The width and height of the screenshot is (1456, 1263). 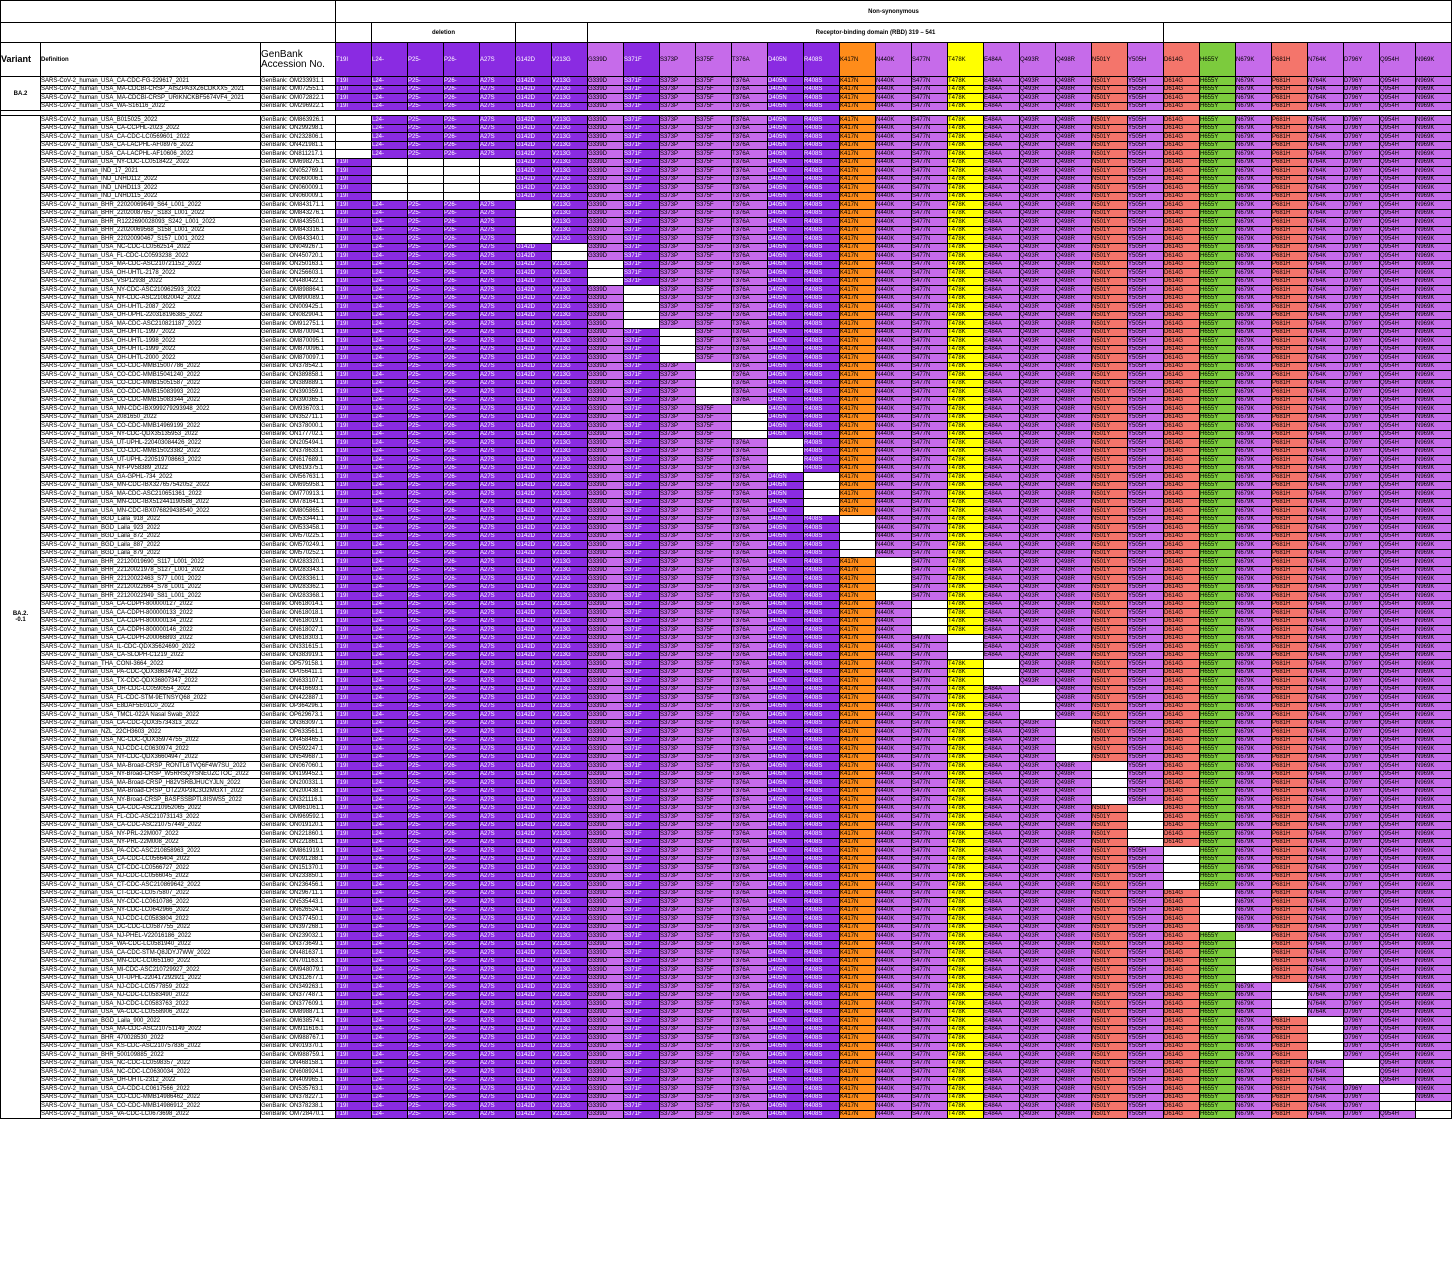 I want to click on accession-cell: GenBank: OM936703.1, so click(x=298, y=409).